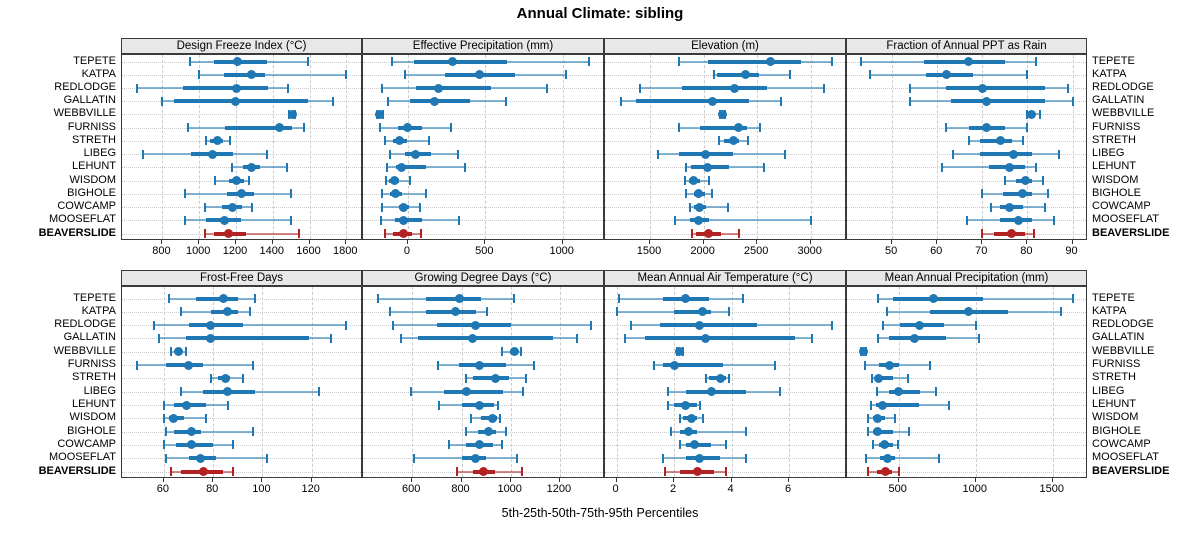  What do you see at coordinates (406, 251) in the screenshot?
I see `axis-tick-label: 0` at bounding box center [406, 251].